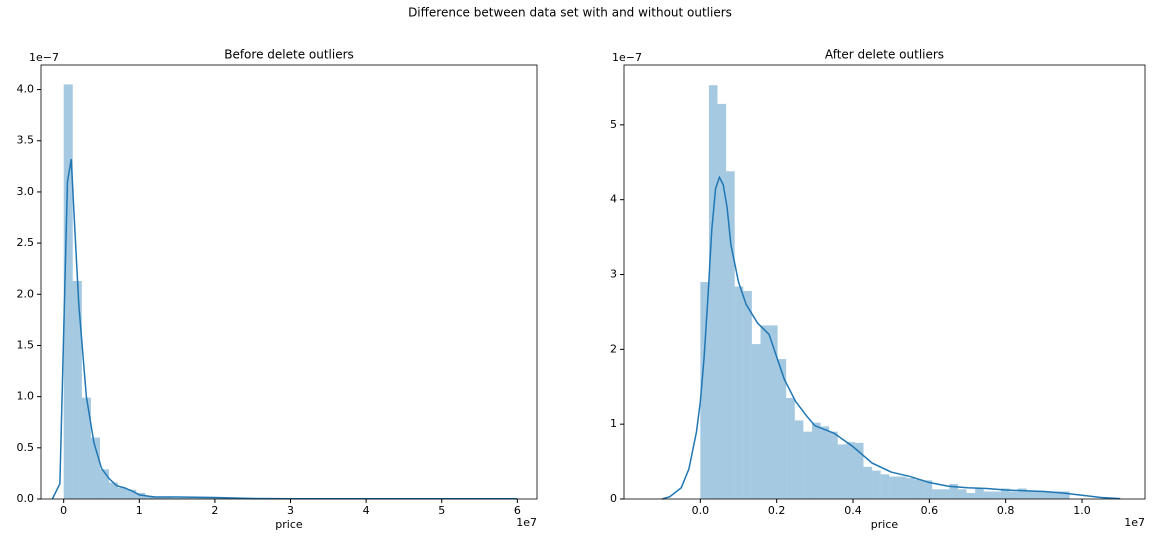 The width and height of the screenshot is (1153, 537). What do you see at coordinates (517, 510) in the screenshot?
I see `x-tick-label: 6` at bounding box center [517, 510].